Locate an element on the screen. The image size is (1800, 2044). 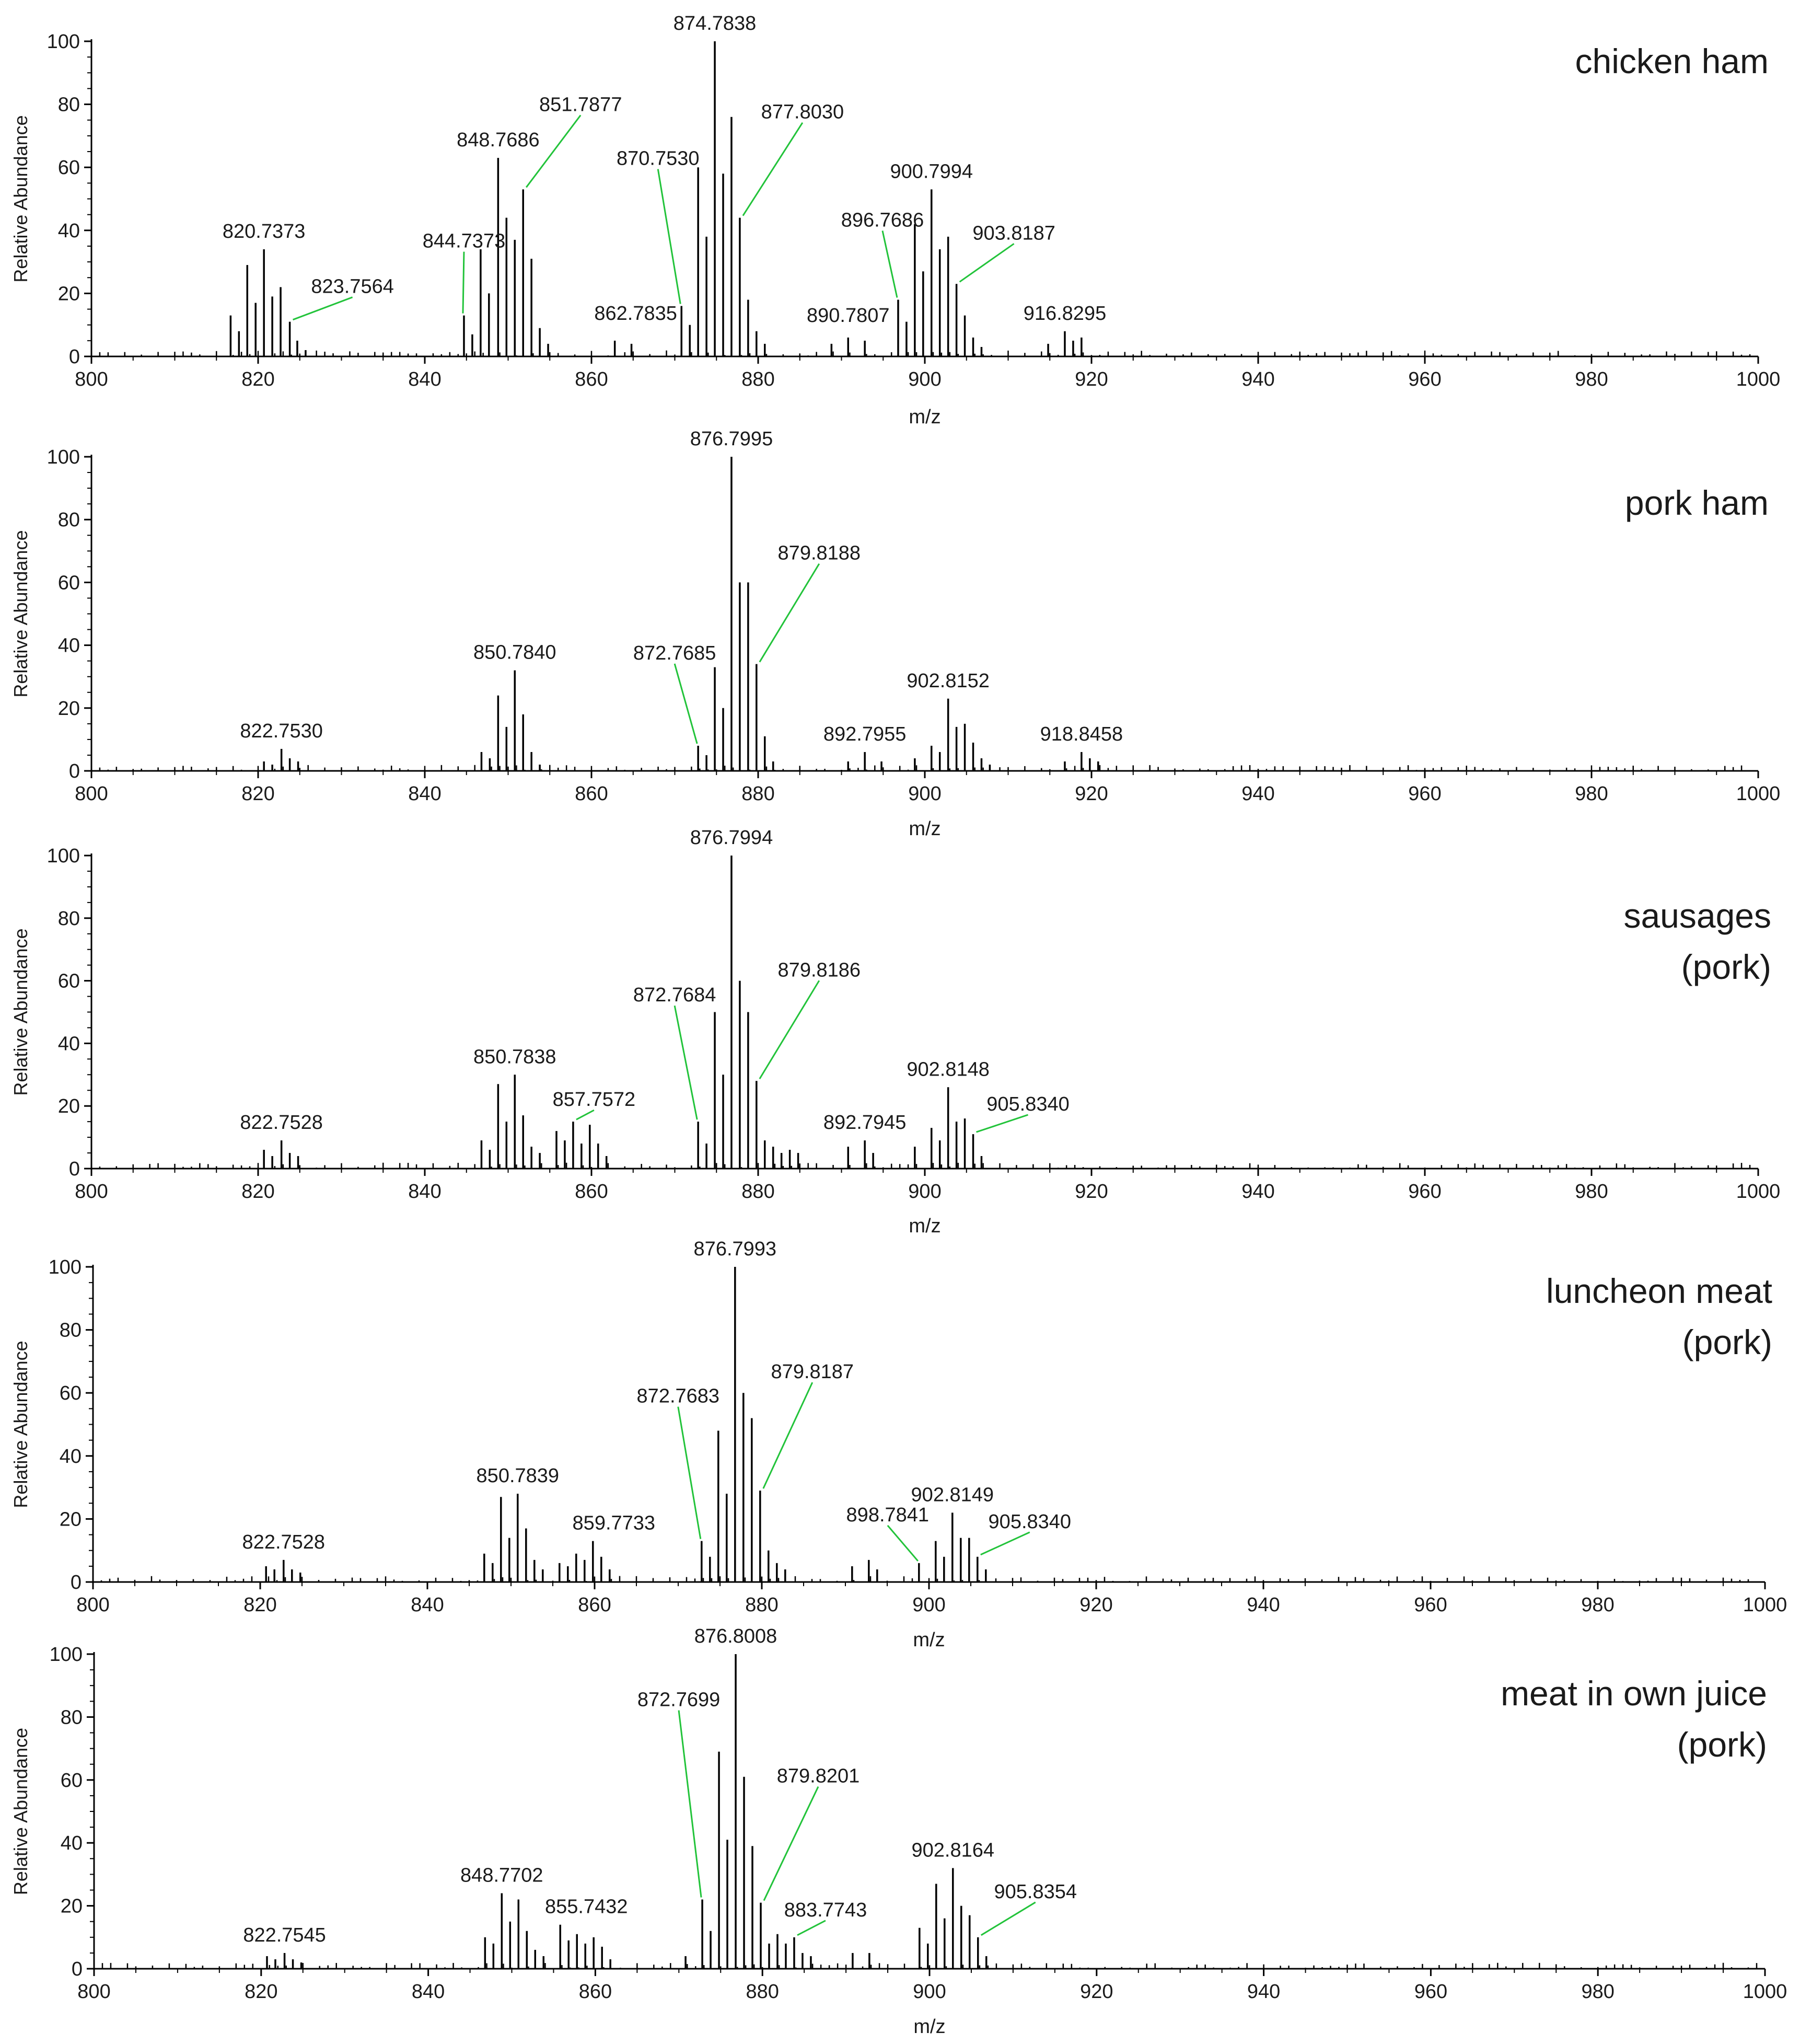
panel-title-line: (pork) is located at coordinates (1727, 1342).